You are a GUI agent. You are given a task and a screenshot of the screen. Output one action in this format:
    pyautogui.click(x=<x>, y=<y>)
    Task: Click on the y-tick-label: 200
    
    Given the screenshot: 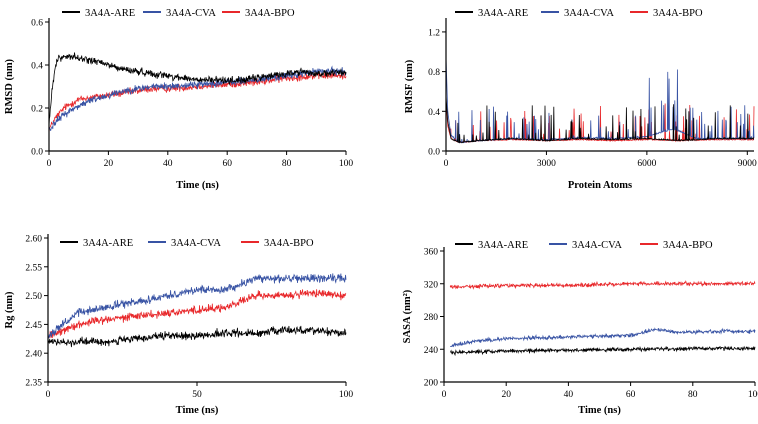 What is the action you would take?
    pyautogui.click(x=431, y=384)
    